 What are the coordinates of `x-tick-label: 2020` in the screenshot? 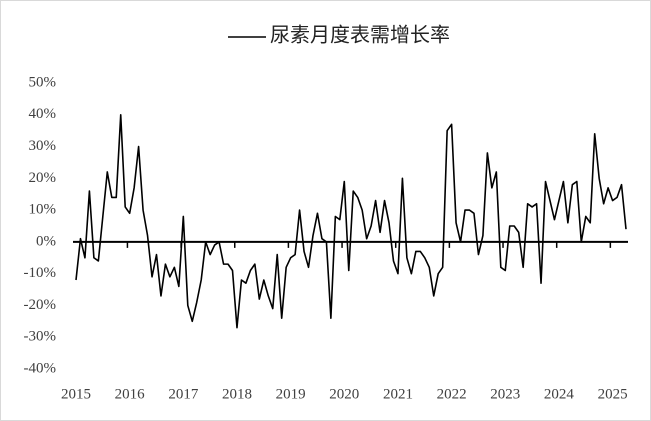 It's located at (344, 394).